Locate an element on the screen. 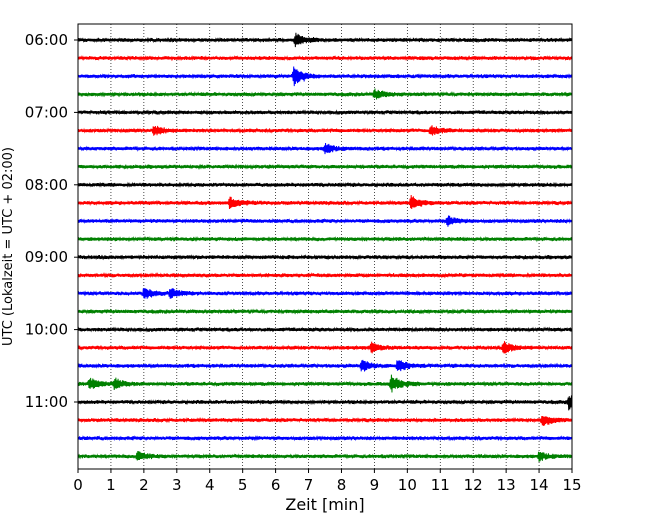  x-tick-label: 7 is located at coordinates (309, 485).